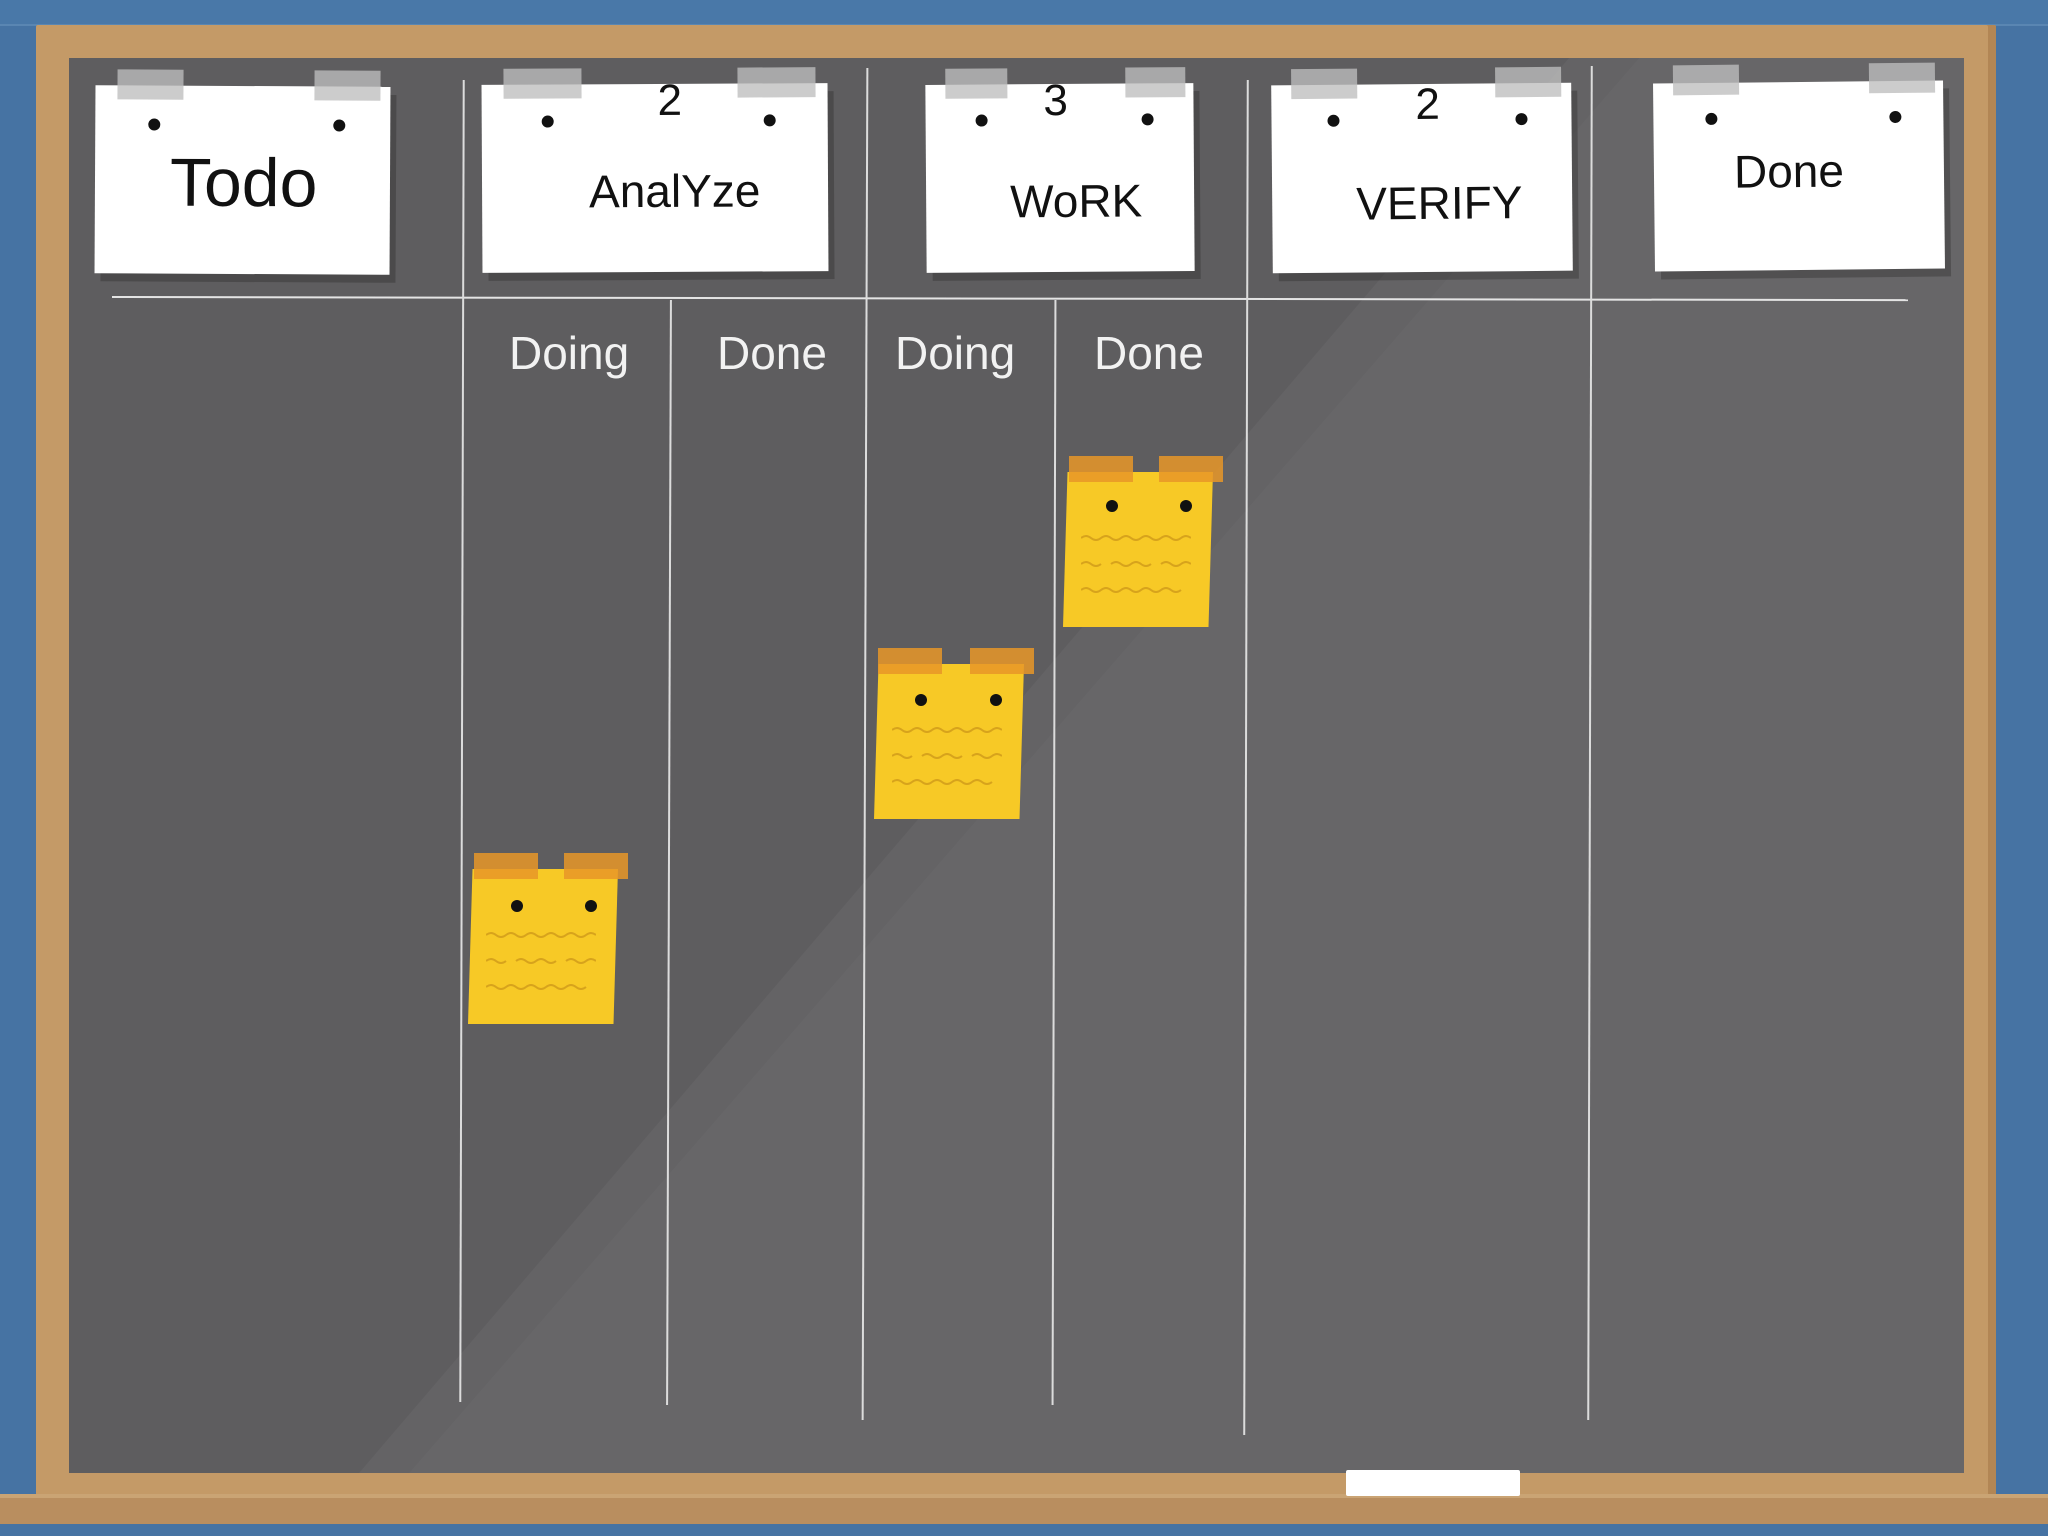 The image size is (2048, 1536). What do you see at coordinates (1056, 100) in the screenshot?
I see `wip-limit: 3` at bounding box center [1056, 100].